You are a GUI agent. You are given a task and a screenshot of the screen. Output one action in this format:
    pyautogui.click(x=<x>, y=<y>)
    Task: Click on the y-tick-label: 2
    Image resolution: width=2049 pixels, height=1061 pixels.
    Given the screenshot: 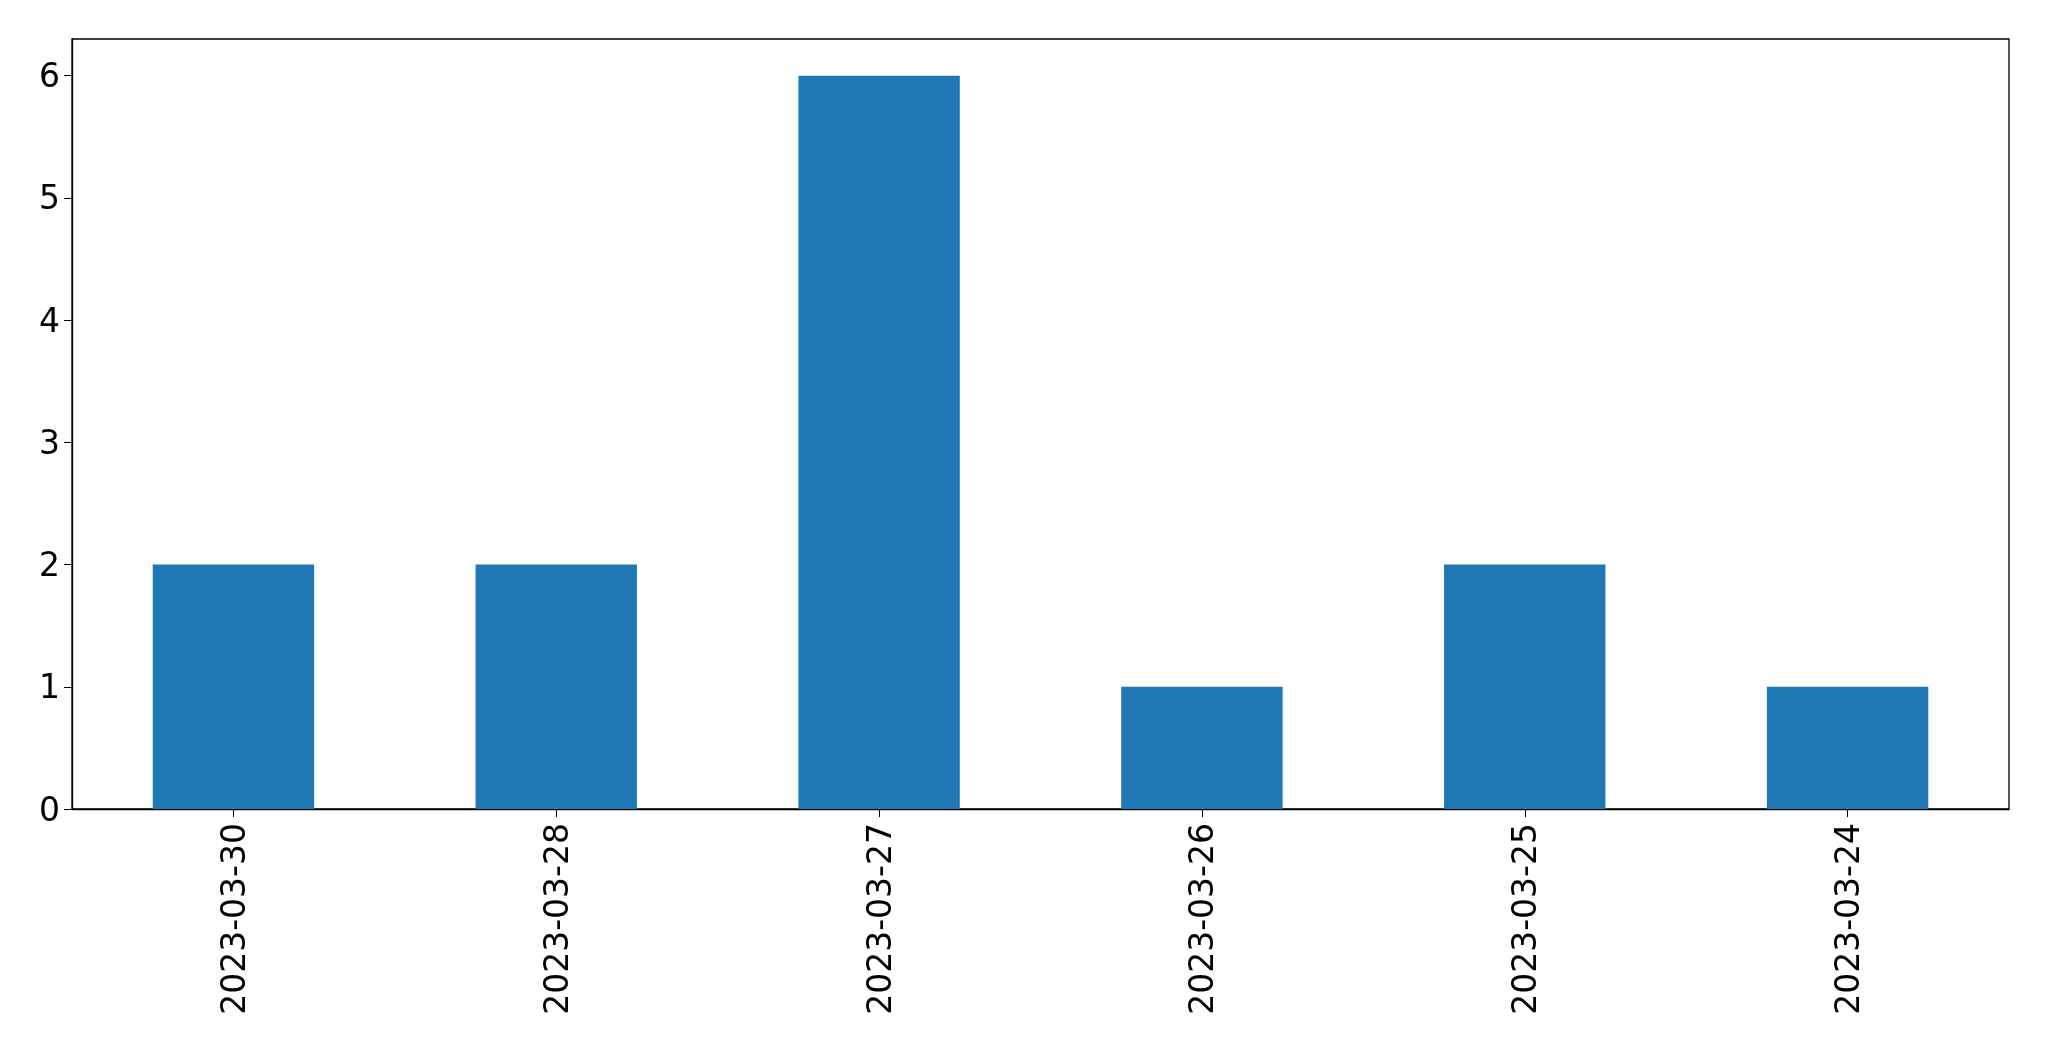 What is the action you would take?
    pyautogui.click(x=49, y=565)
    